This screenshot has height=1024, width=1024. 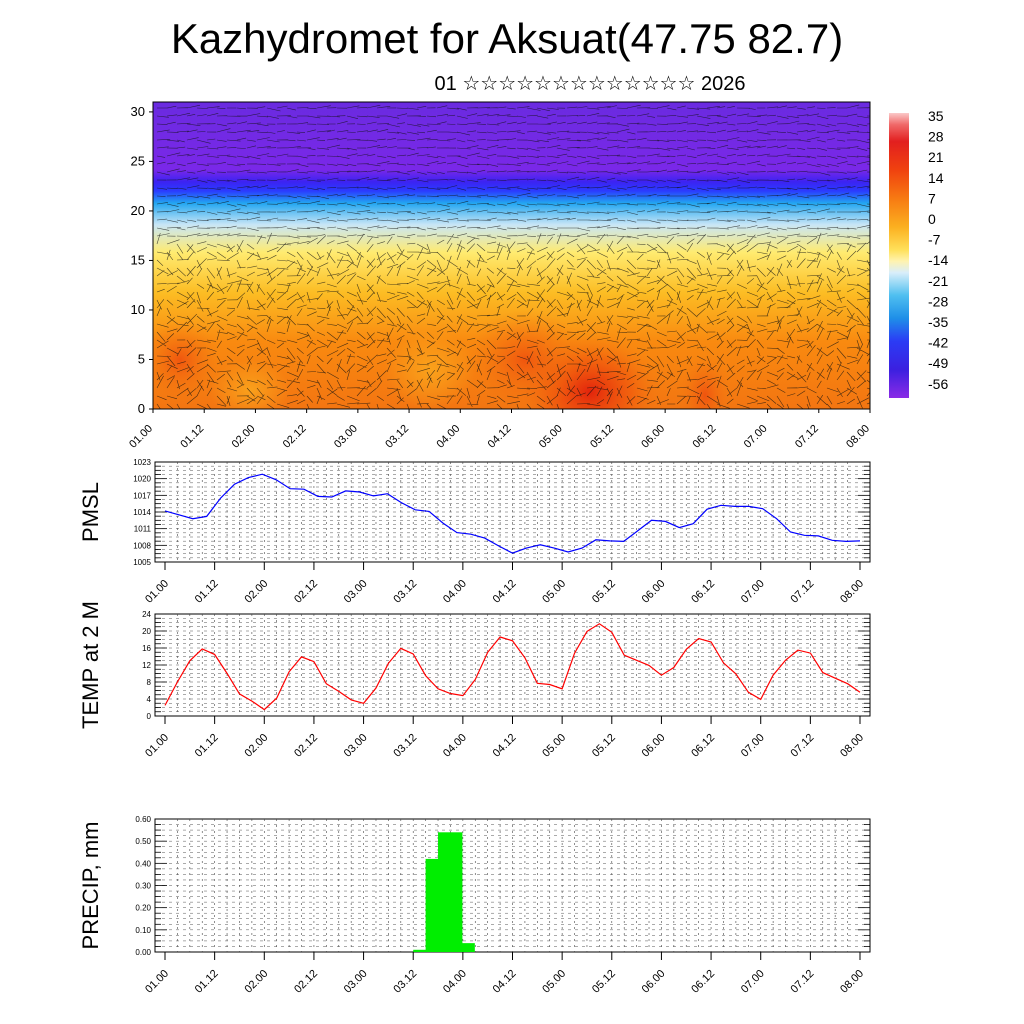 I want to click on colorbar-label: -35, so click(x=938, y=322).